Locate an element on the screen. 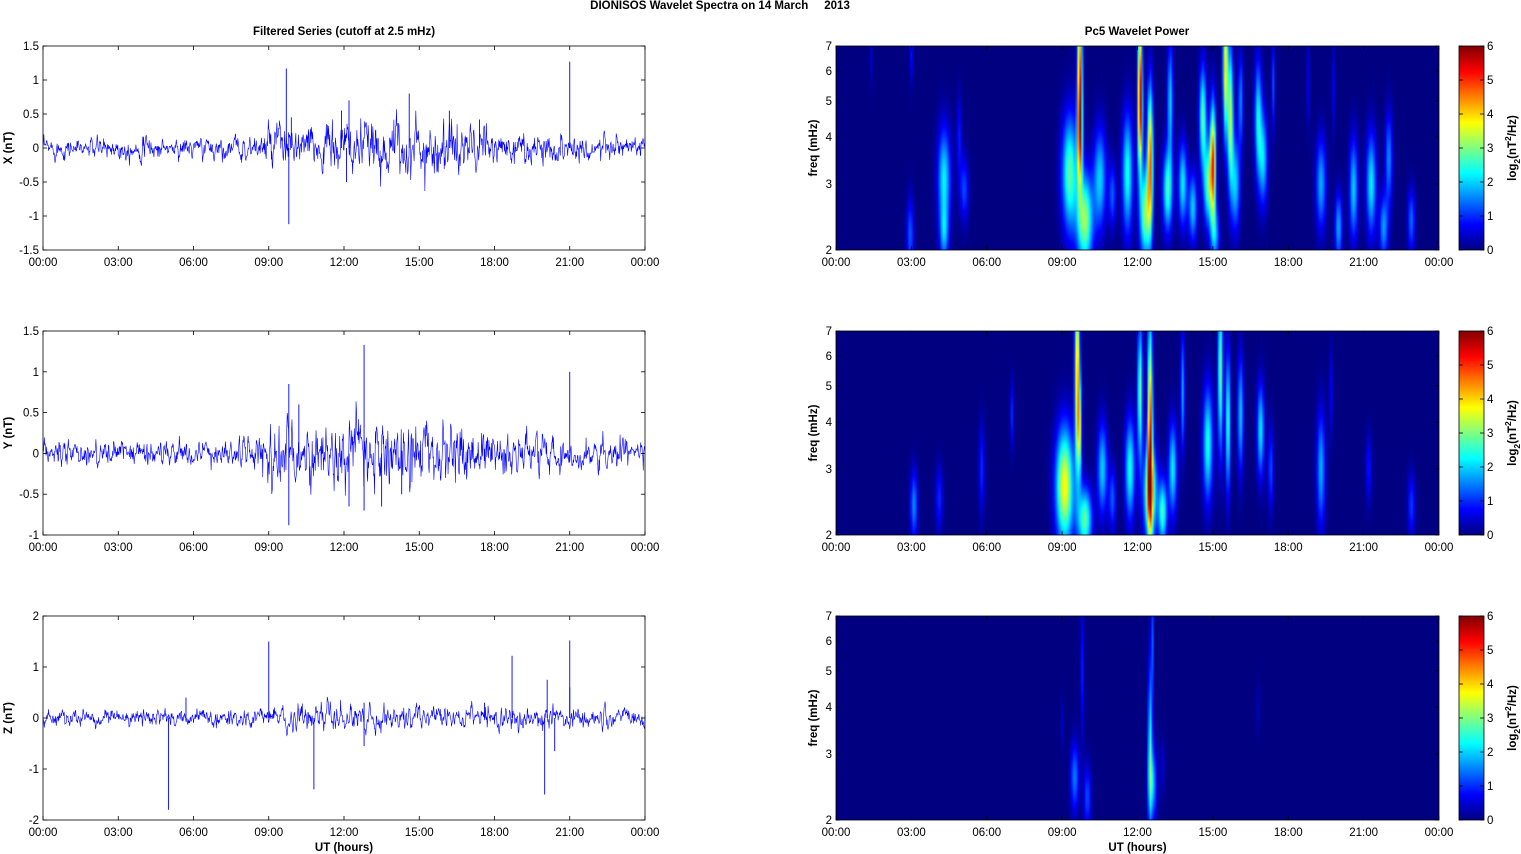 The height and width of the screenshot is (854, 1521). plot-frame is located at coordinates (344, 433).